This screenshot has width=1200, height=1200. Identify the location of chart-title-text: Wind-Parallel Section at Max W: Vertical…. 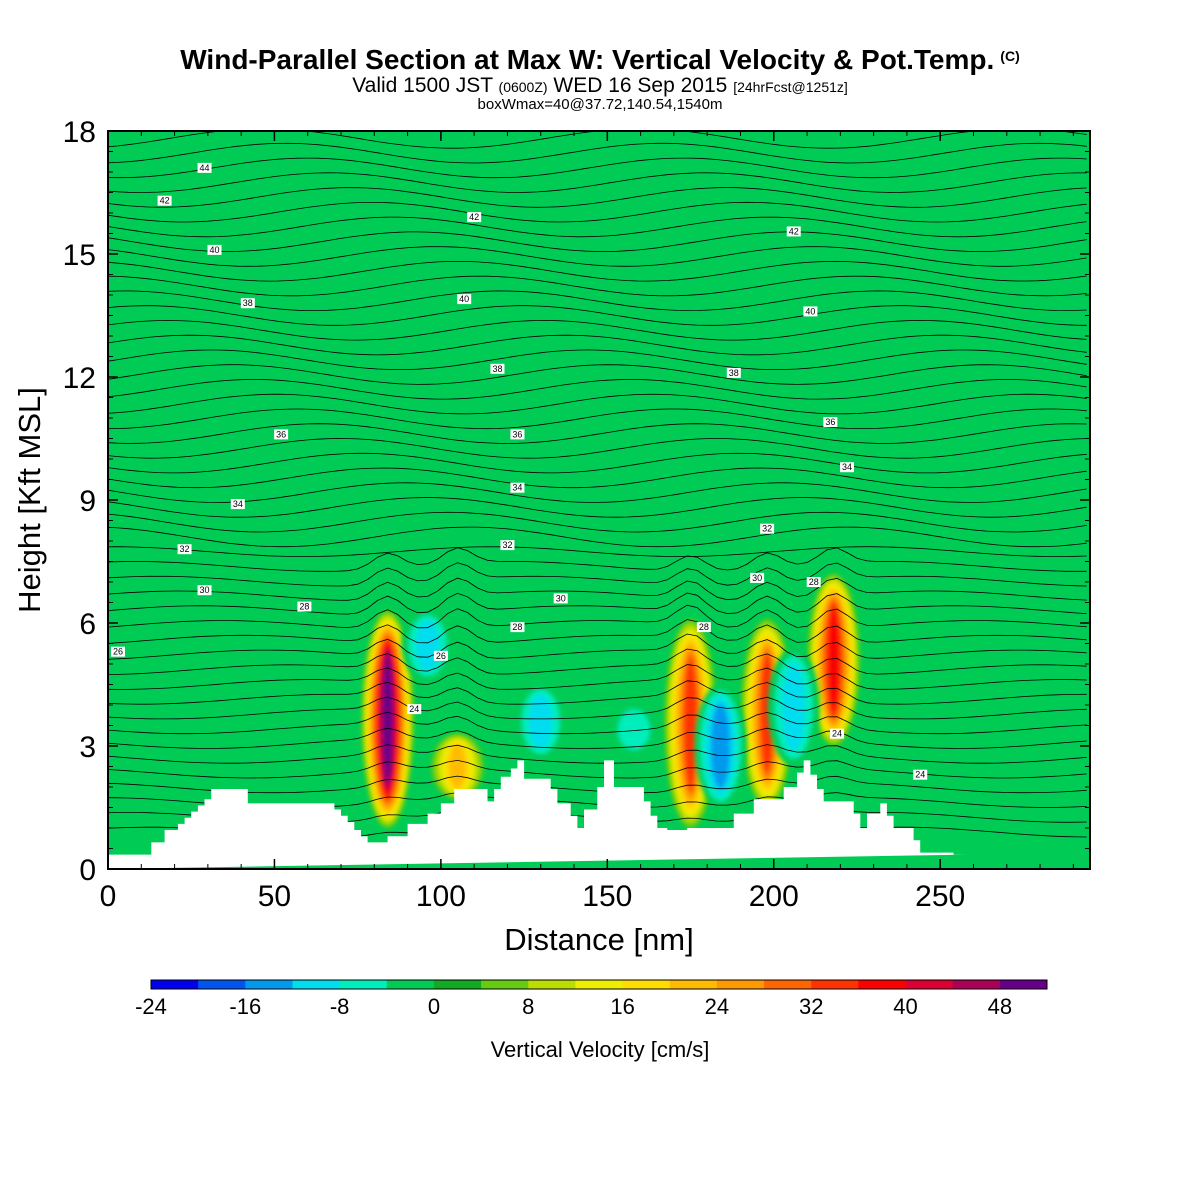
(587, 59).